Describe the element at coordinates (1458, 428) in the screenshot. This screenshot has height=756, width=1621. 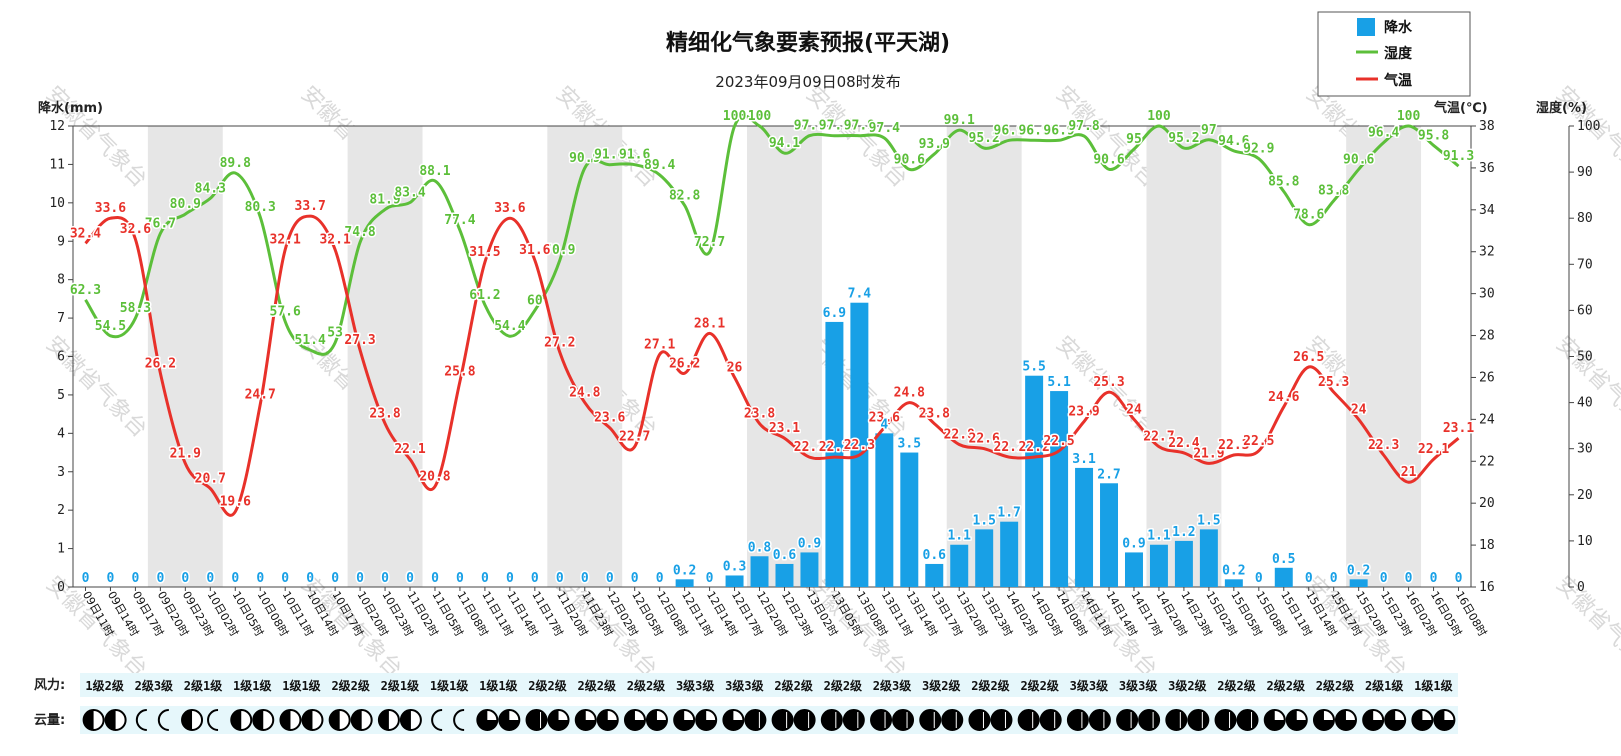
I see `temperature-data-label: 23.1` at that location.